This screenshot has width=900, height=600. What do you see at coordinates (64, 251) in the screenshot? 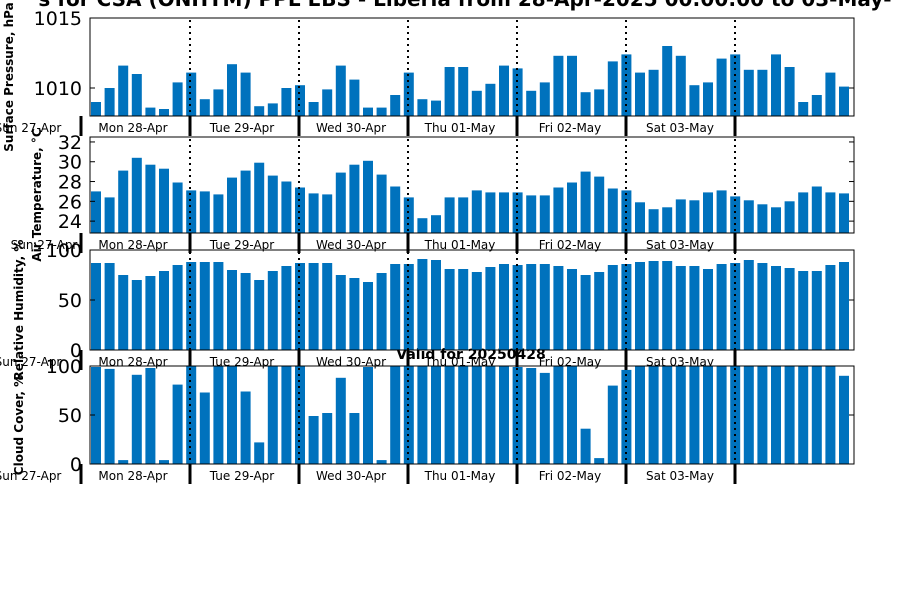
I see `y-tick-label: 100` at bounding box center [64, 251].